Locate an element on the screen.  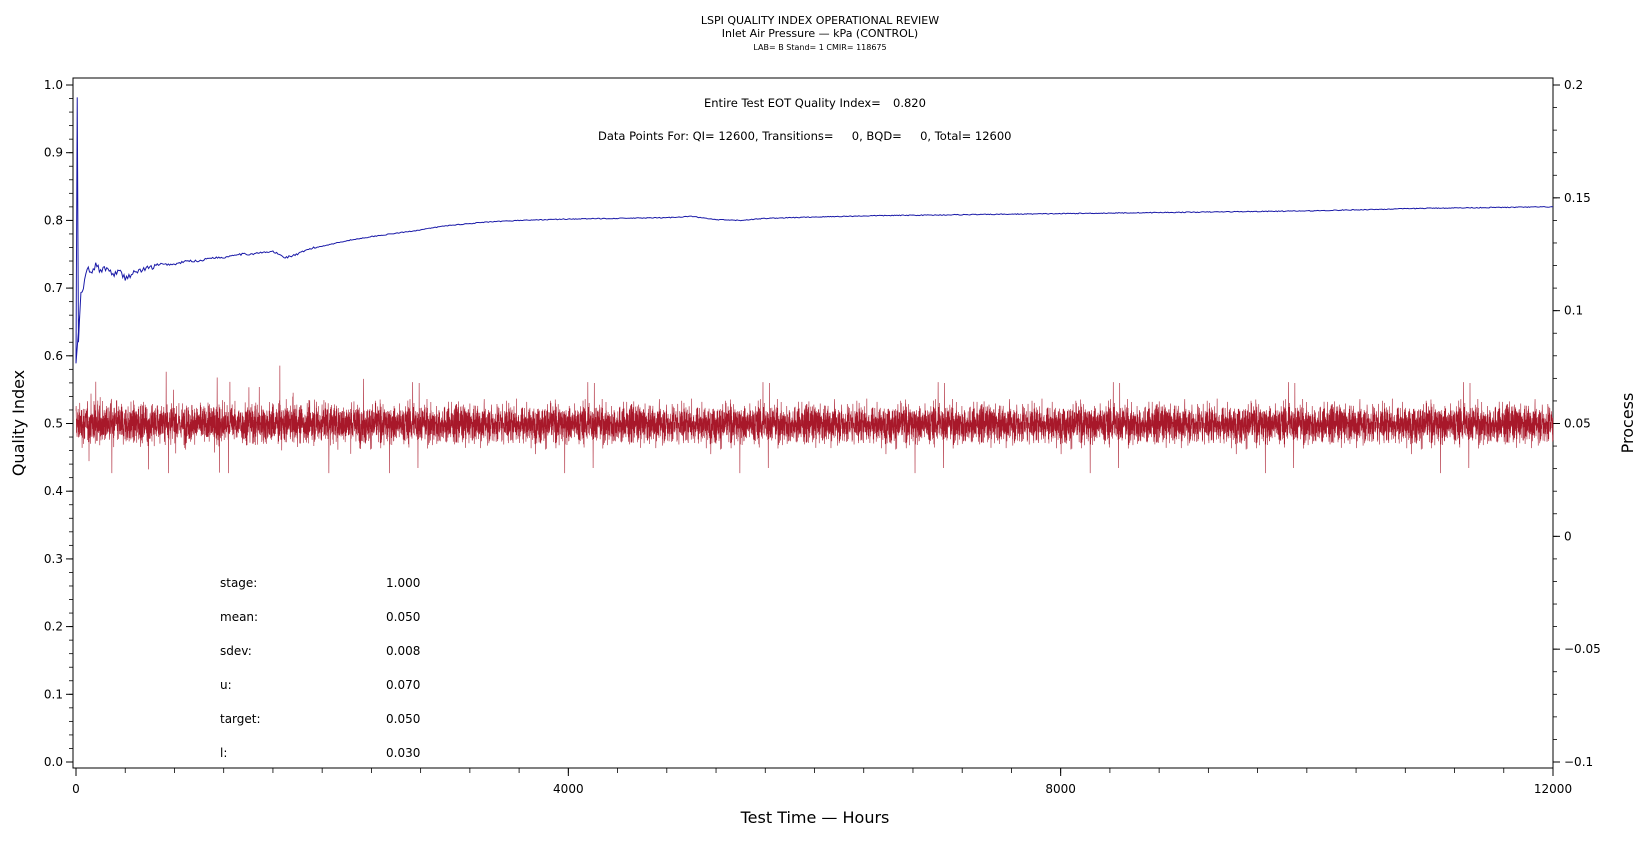
x-axis: 0 4000 8000 12000 is located at coordinates (822, 782).